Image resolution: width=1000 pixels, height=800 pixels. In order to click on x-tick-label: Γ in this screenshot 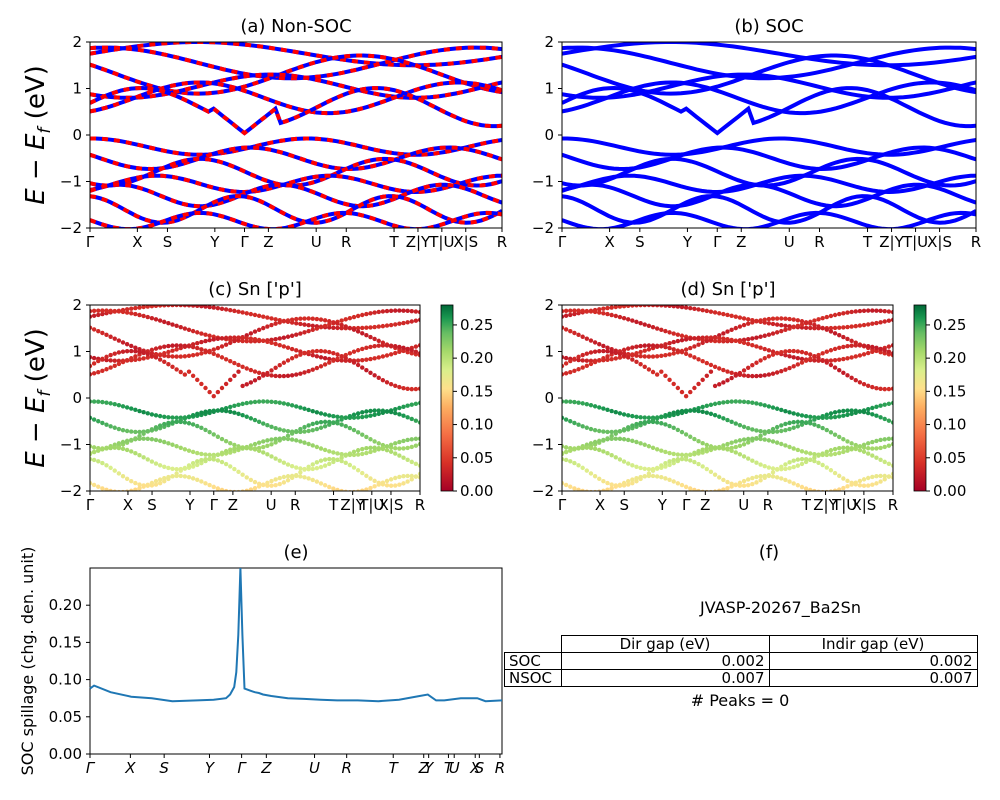, I will do `click(214, 505)`.